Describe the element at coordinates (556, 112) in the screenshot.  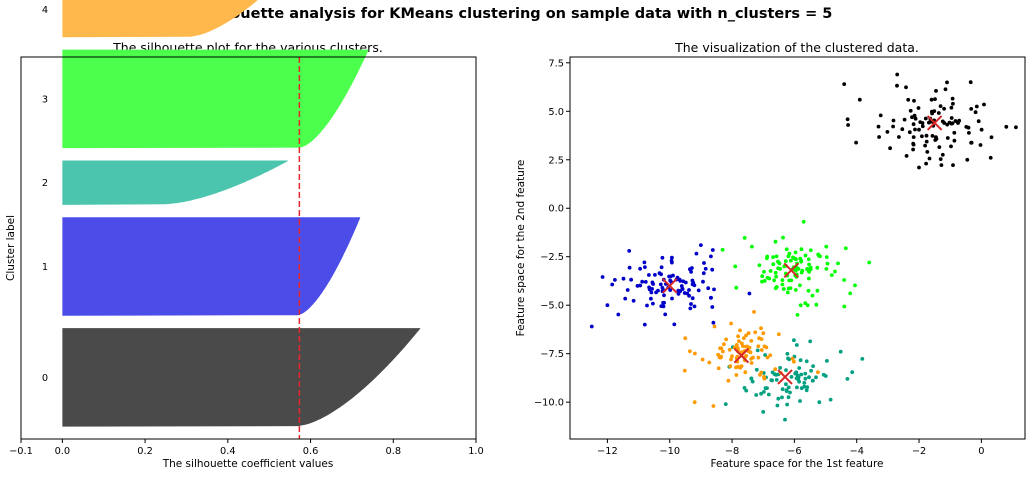
I see `scatter-y-tick-label: 5.0` at that location.